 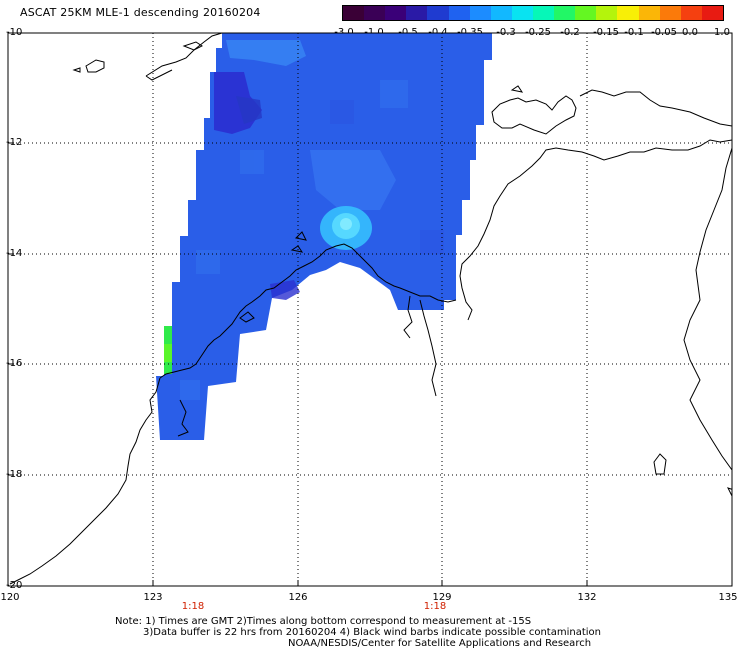 I want to click on lon-label-129: 129, so click(x=442, y=597).